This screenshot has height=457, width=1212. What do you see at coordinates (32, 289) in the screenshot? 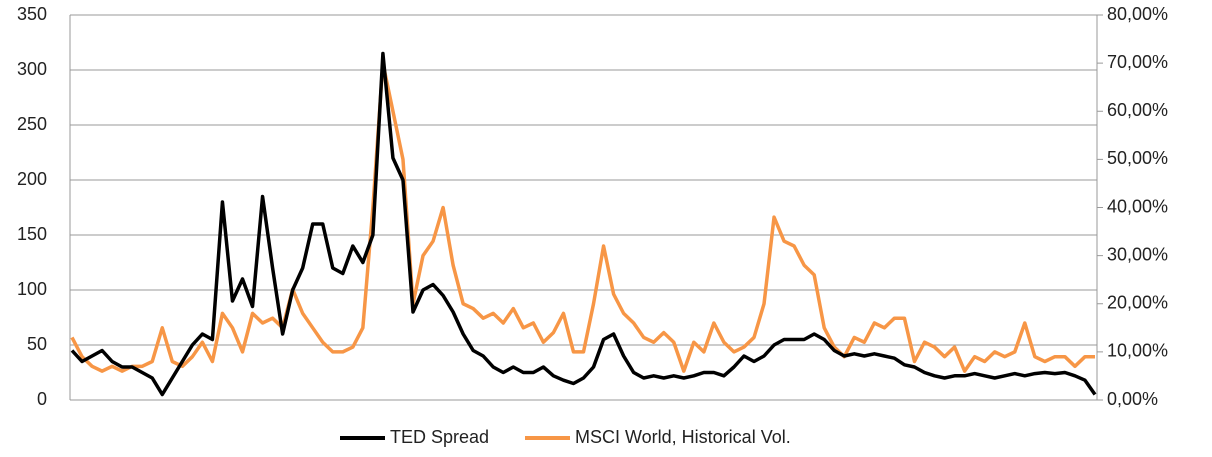
I see `y-tick-label: 100` at bounding box center [32, 289].